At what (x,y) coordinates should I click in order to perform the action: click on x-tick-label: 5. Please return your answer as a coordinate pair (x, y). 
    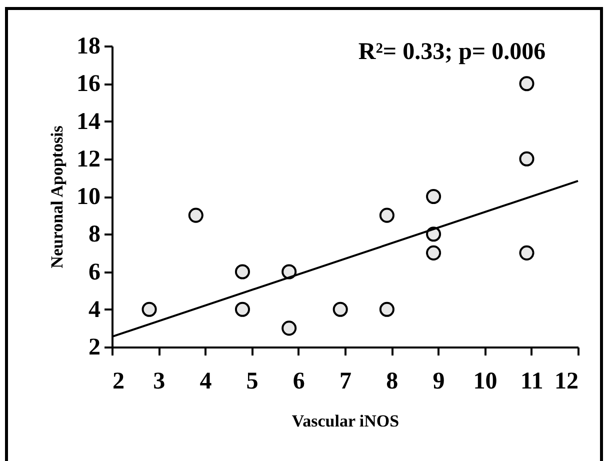
    Looking at the image, I should click on (252, 381).